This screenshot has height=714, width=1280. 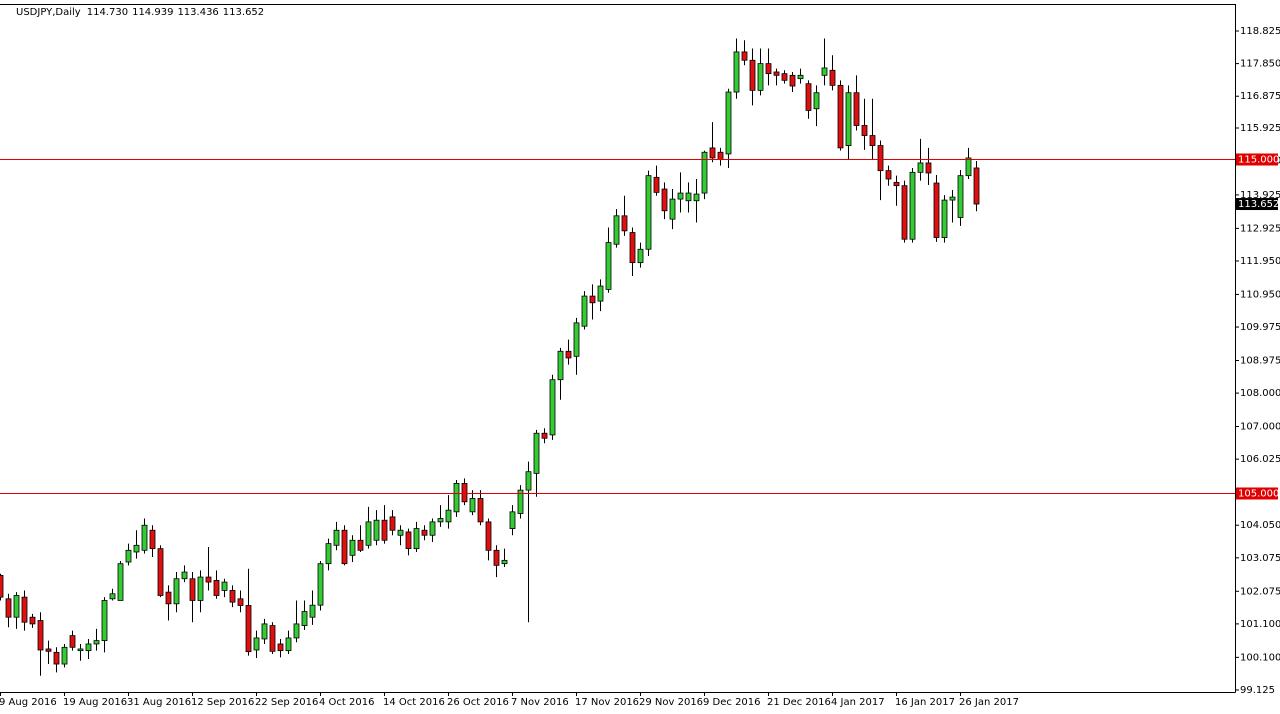 What do you see at coordinates (95, 702) in the screenshot?
I see `x-tick-label: 19 Aug 2016` at bounding box center [95, 702].